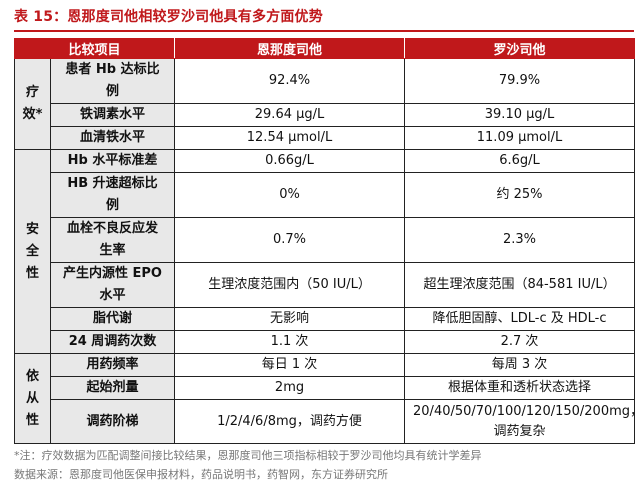 The height and width of the screenshot is (492, 640). What do you see at coordinates (112, 195) in the screenshot?
I see `row-item: HB 升速超标比例` at bounding box center [112, 195].